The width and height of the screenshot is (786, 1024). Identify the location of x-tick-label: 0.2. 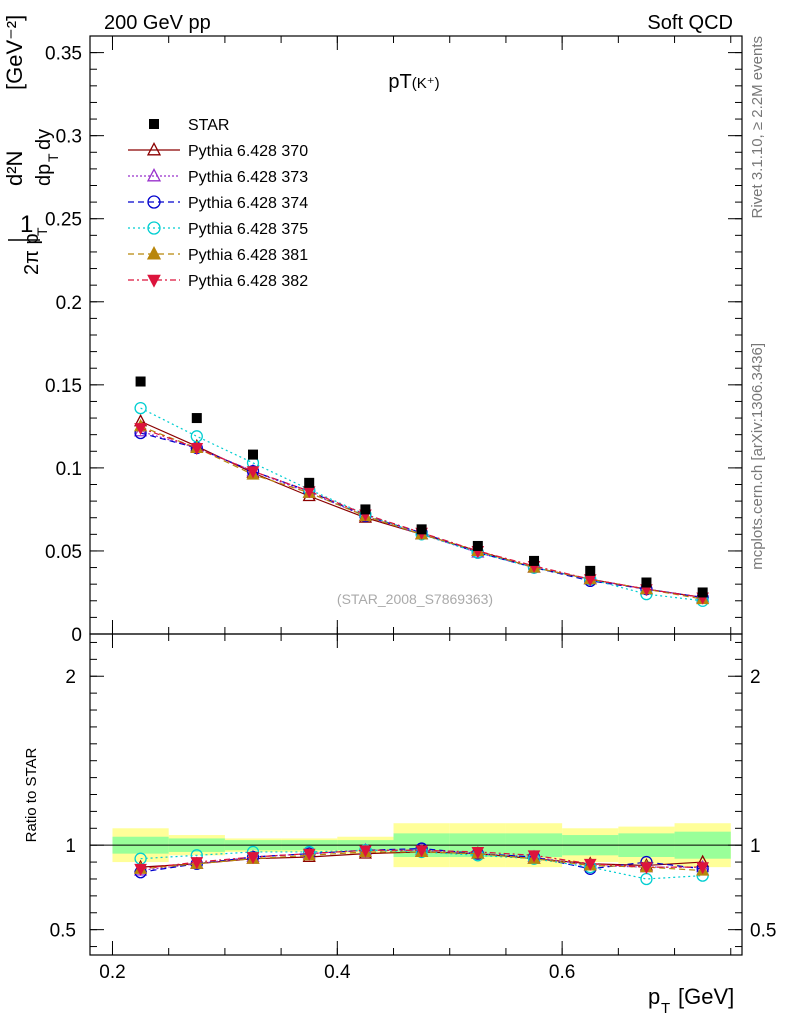
(112, 972).